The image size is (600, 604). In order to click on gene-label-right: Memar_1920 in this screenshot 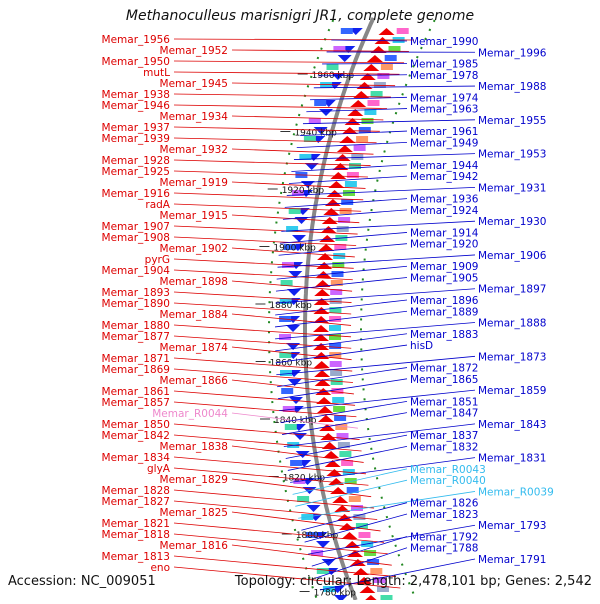, I will do `click(444, 245)`.